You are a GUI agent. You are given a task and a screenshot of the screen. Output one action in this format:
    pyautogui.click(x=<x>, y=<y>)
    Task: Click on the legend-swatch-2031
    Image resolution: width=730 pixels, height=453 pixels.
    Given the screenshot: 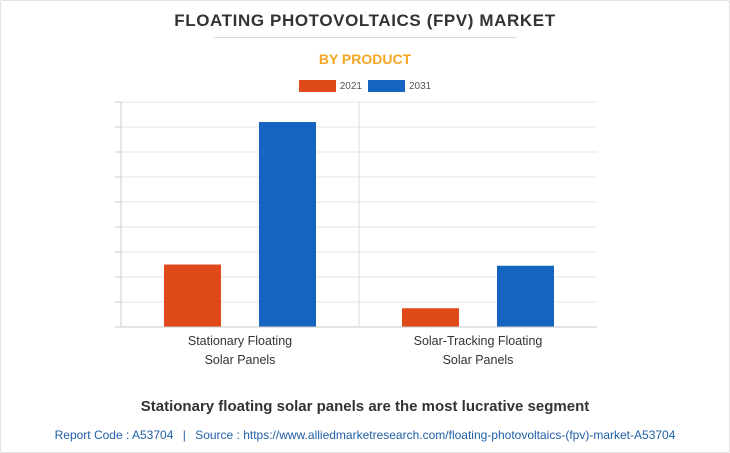 What is the action you would take?
    pyautogui.click(x=386, y=86)
    